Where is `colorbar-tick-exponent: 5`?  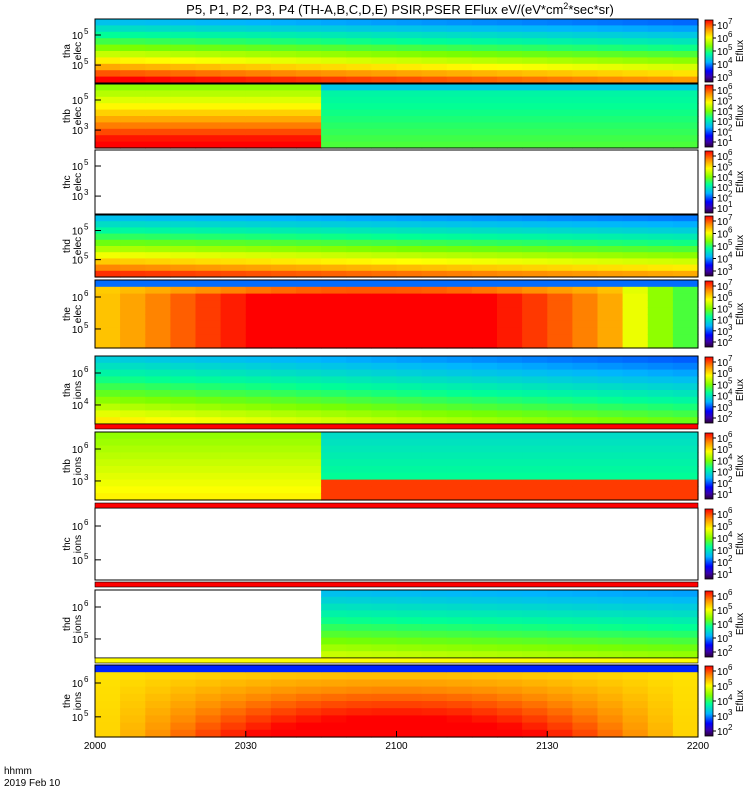
colorbar-tick-exponent: 5 is located at coordinates (730, 682).